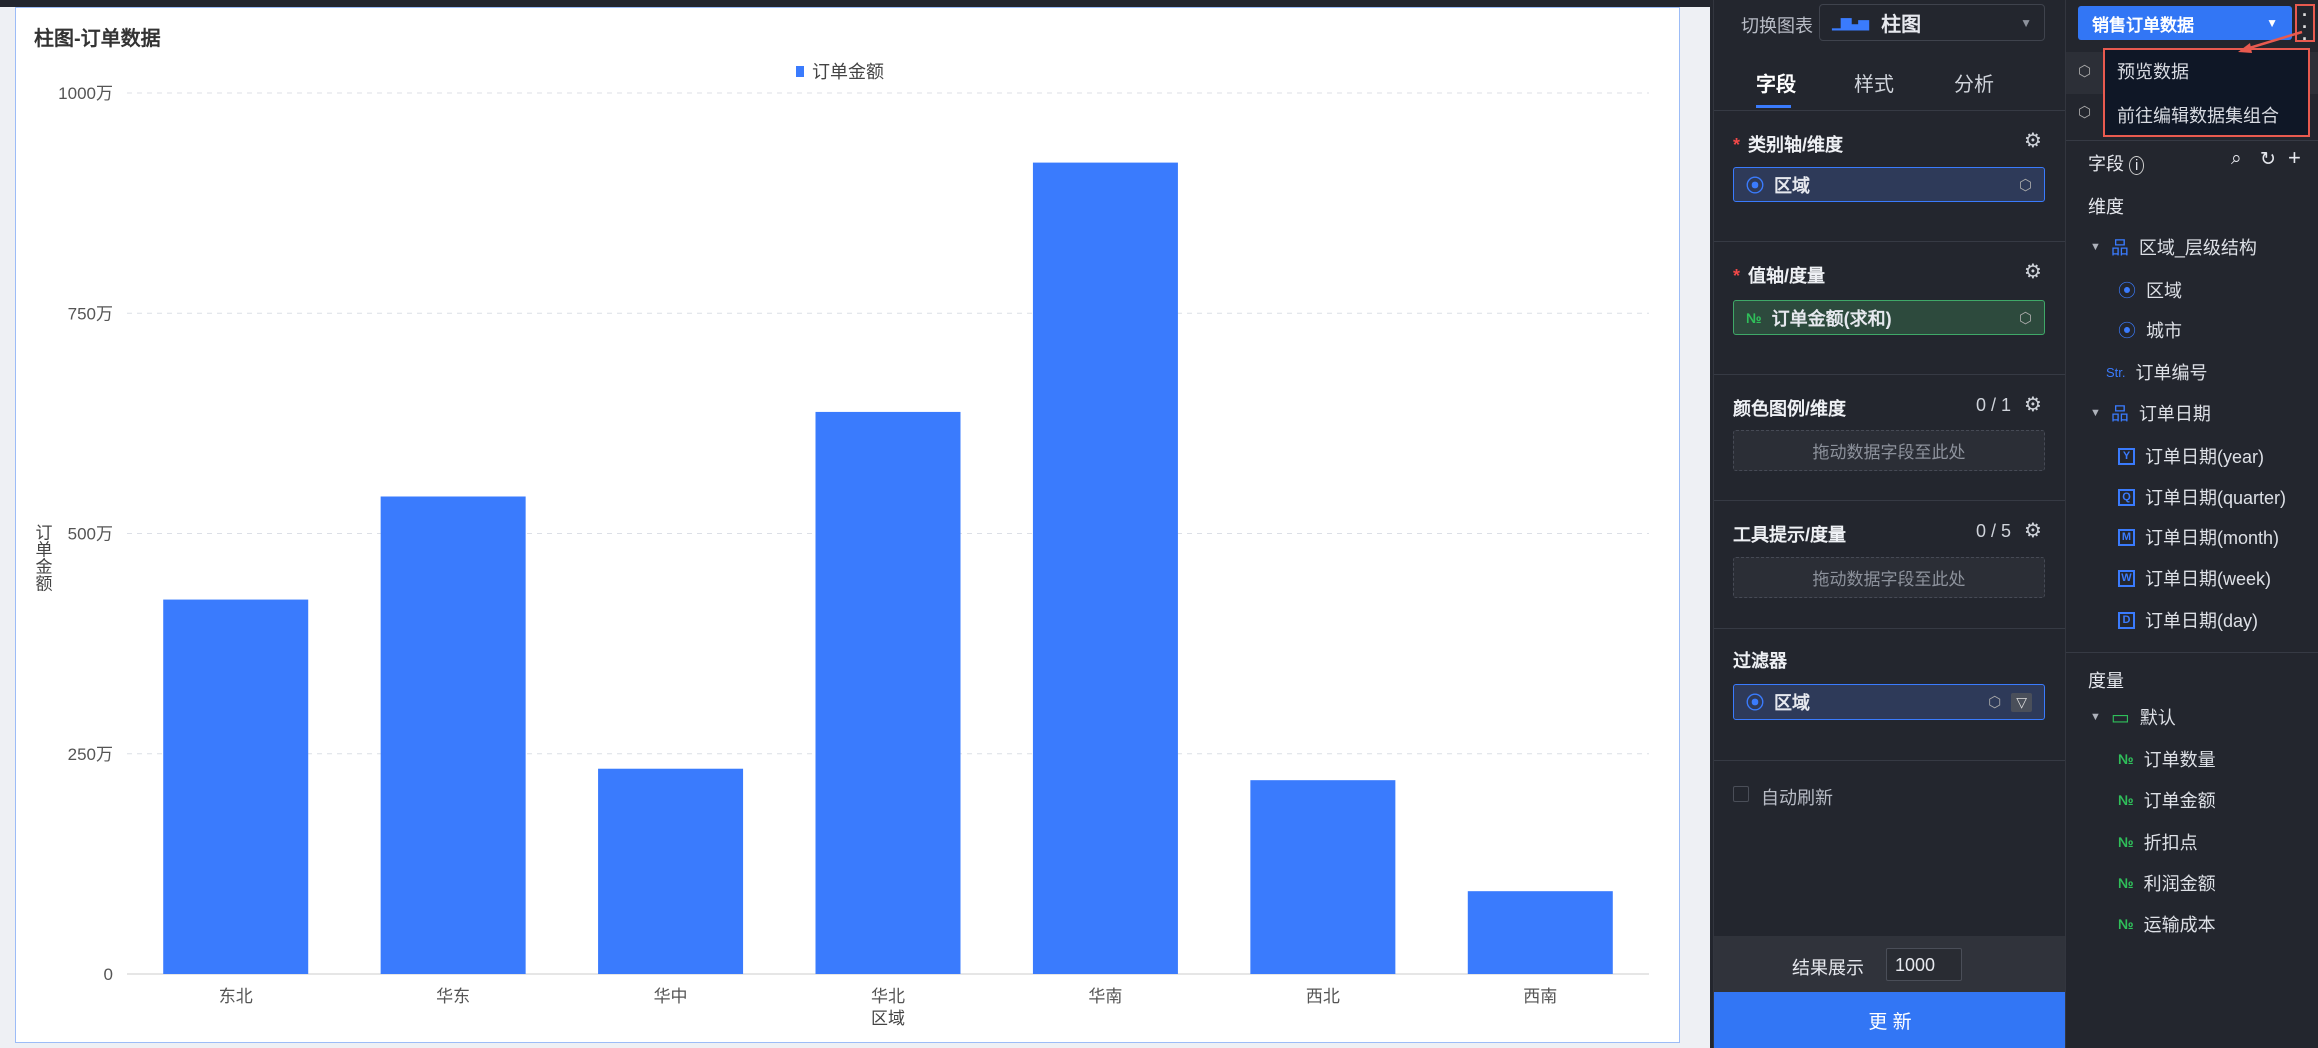 This screenshot has width=2318, height=1048. What do you see at coordinates (1890, 1020) in the screenshot?
I see `update-button: 更 新` at bounding box center [1890, 1020].